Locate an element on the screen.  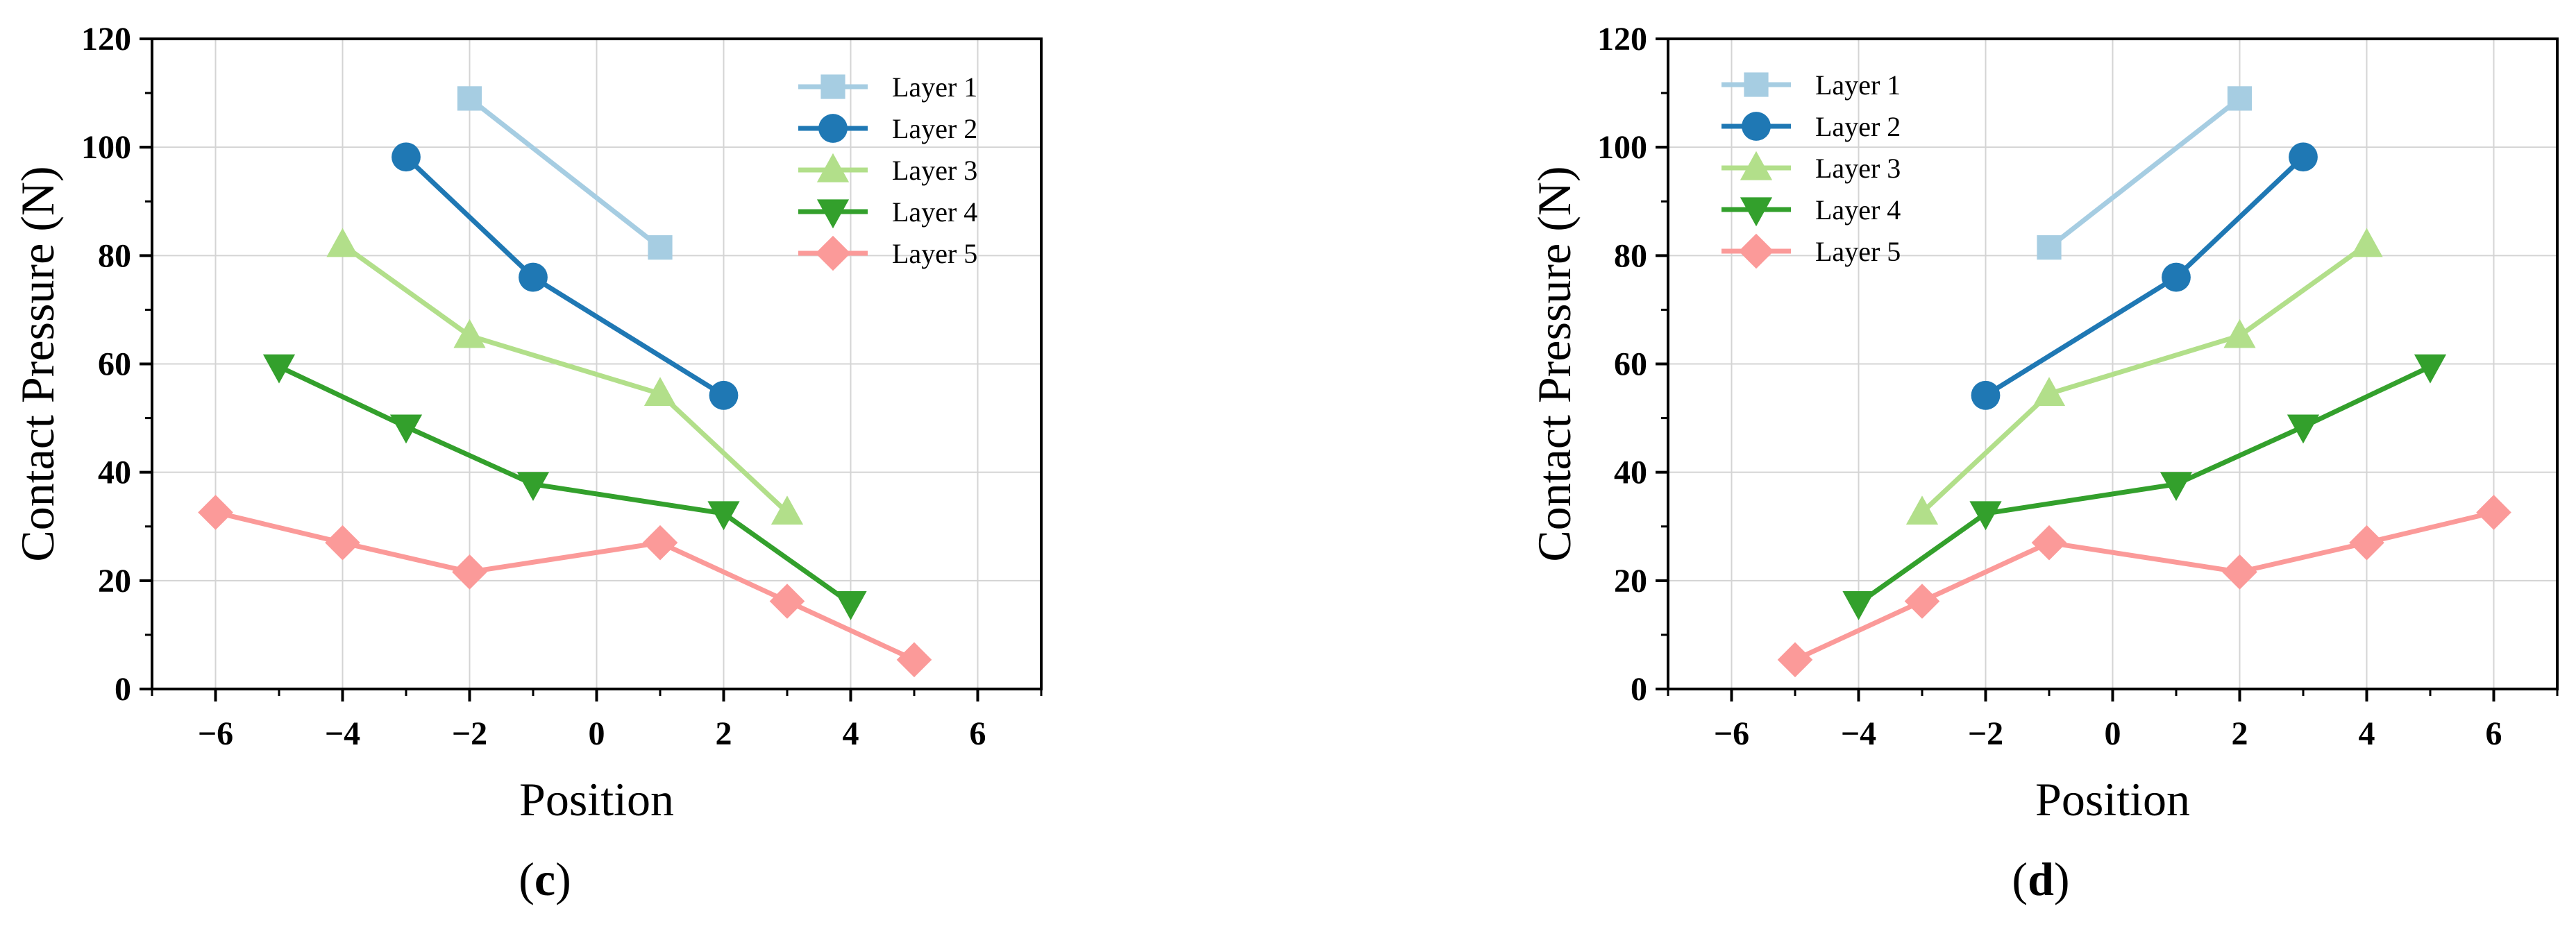
legend-label: Layer 4 is located at coordinates (934, 212).